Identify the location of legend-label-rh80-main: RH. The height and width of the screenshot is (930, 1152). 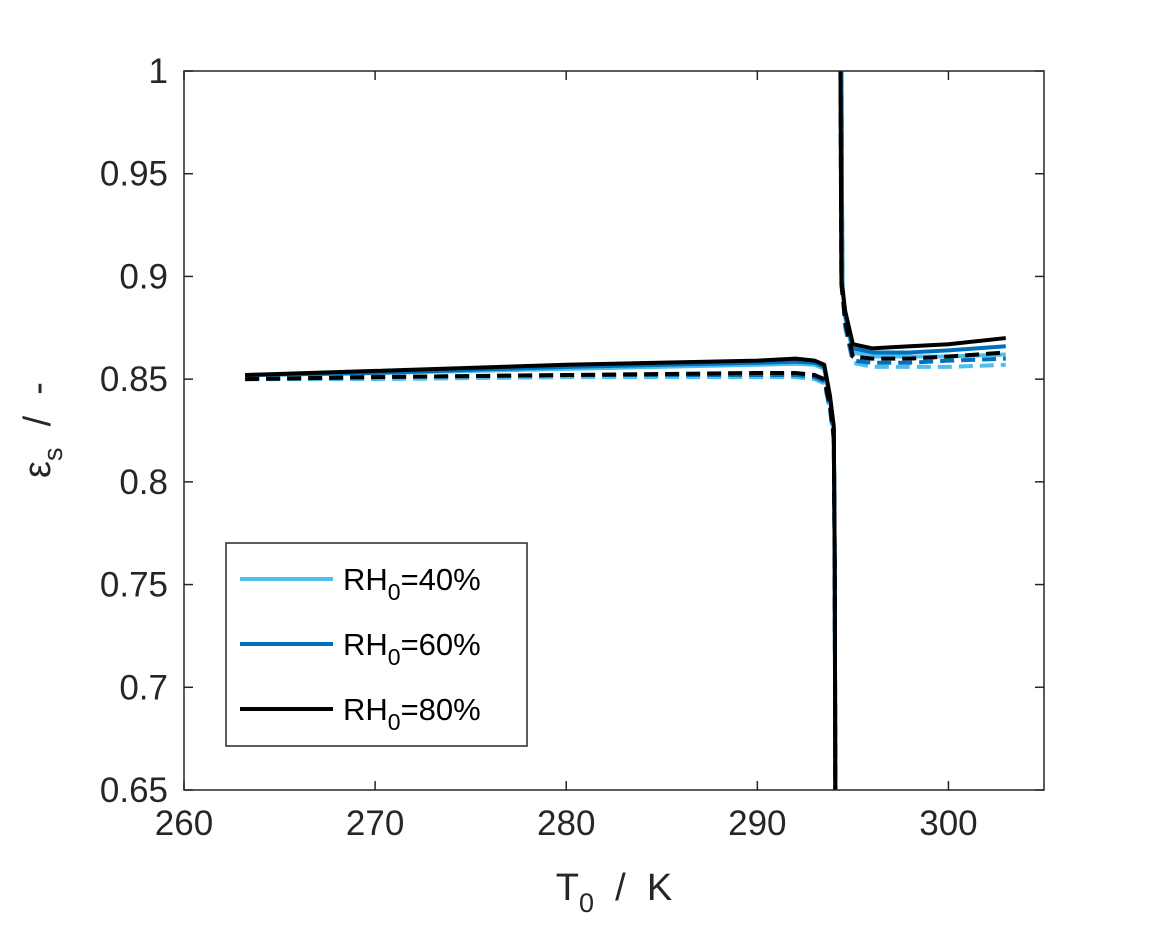
(365, 709).